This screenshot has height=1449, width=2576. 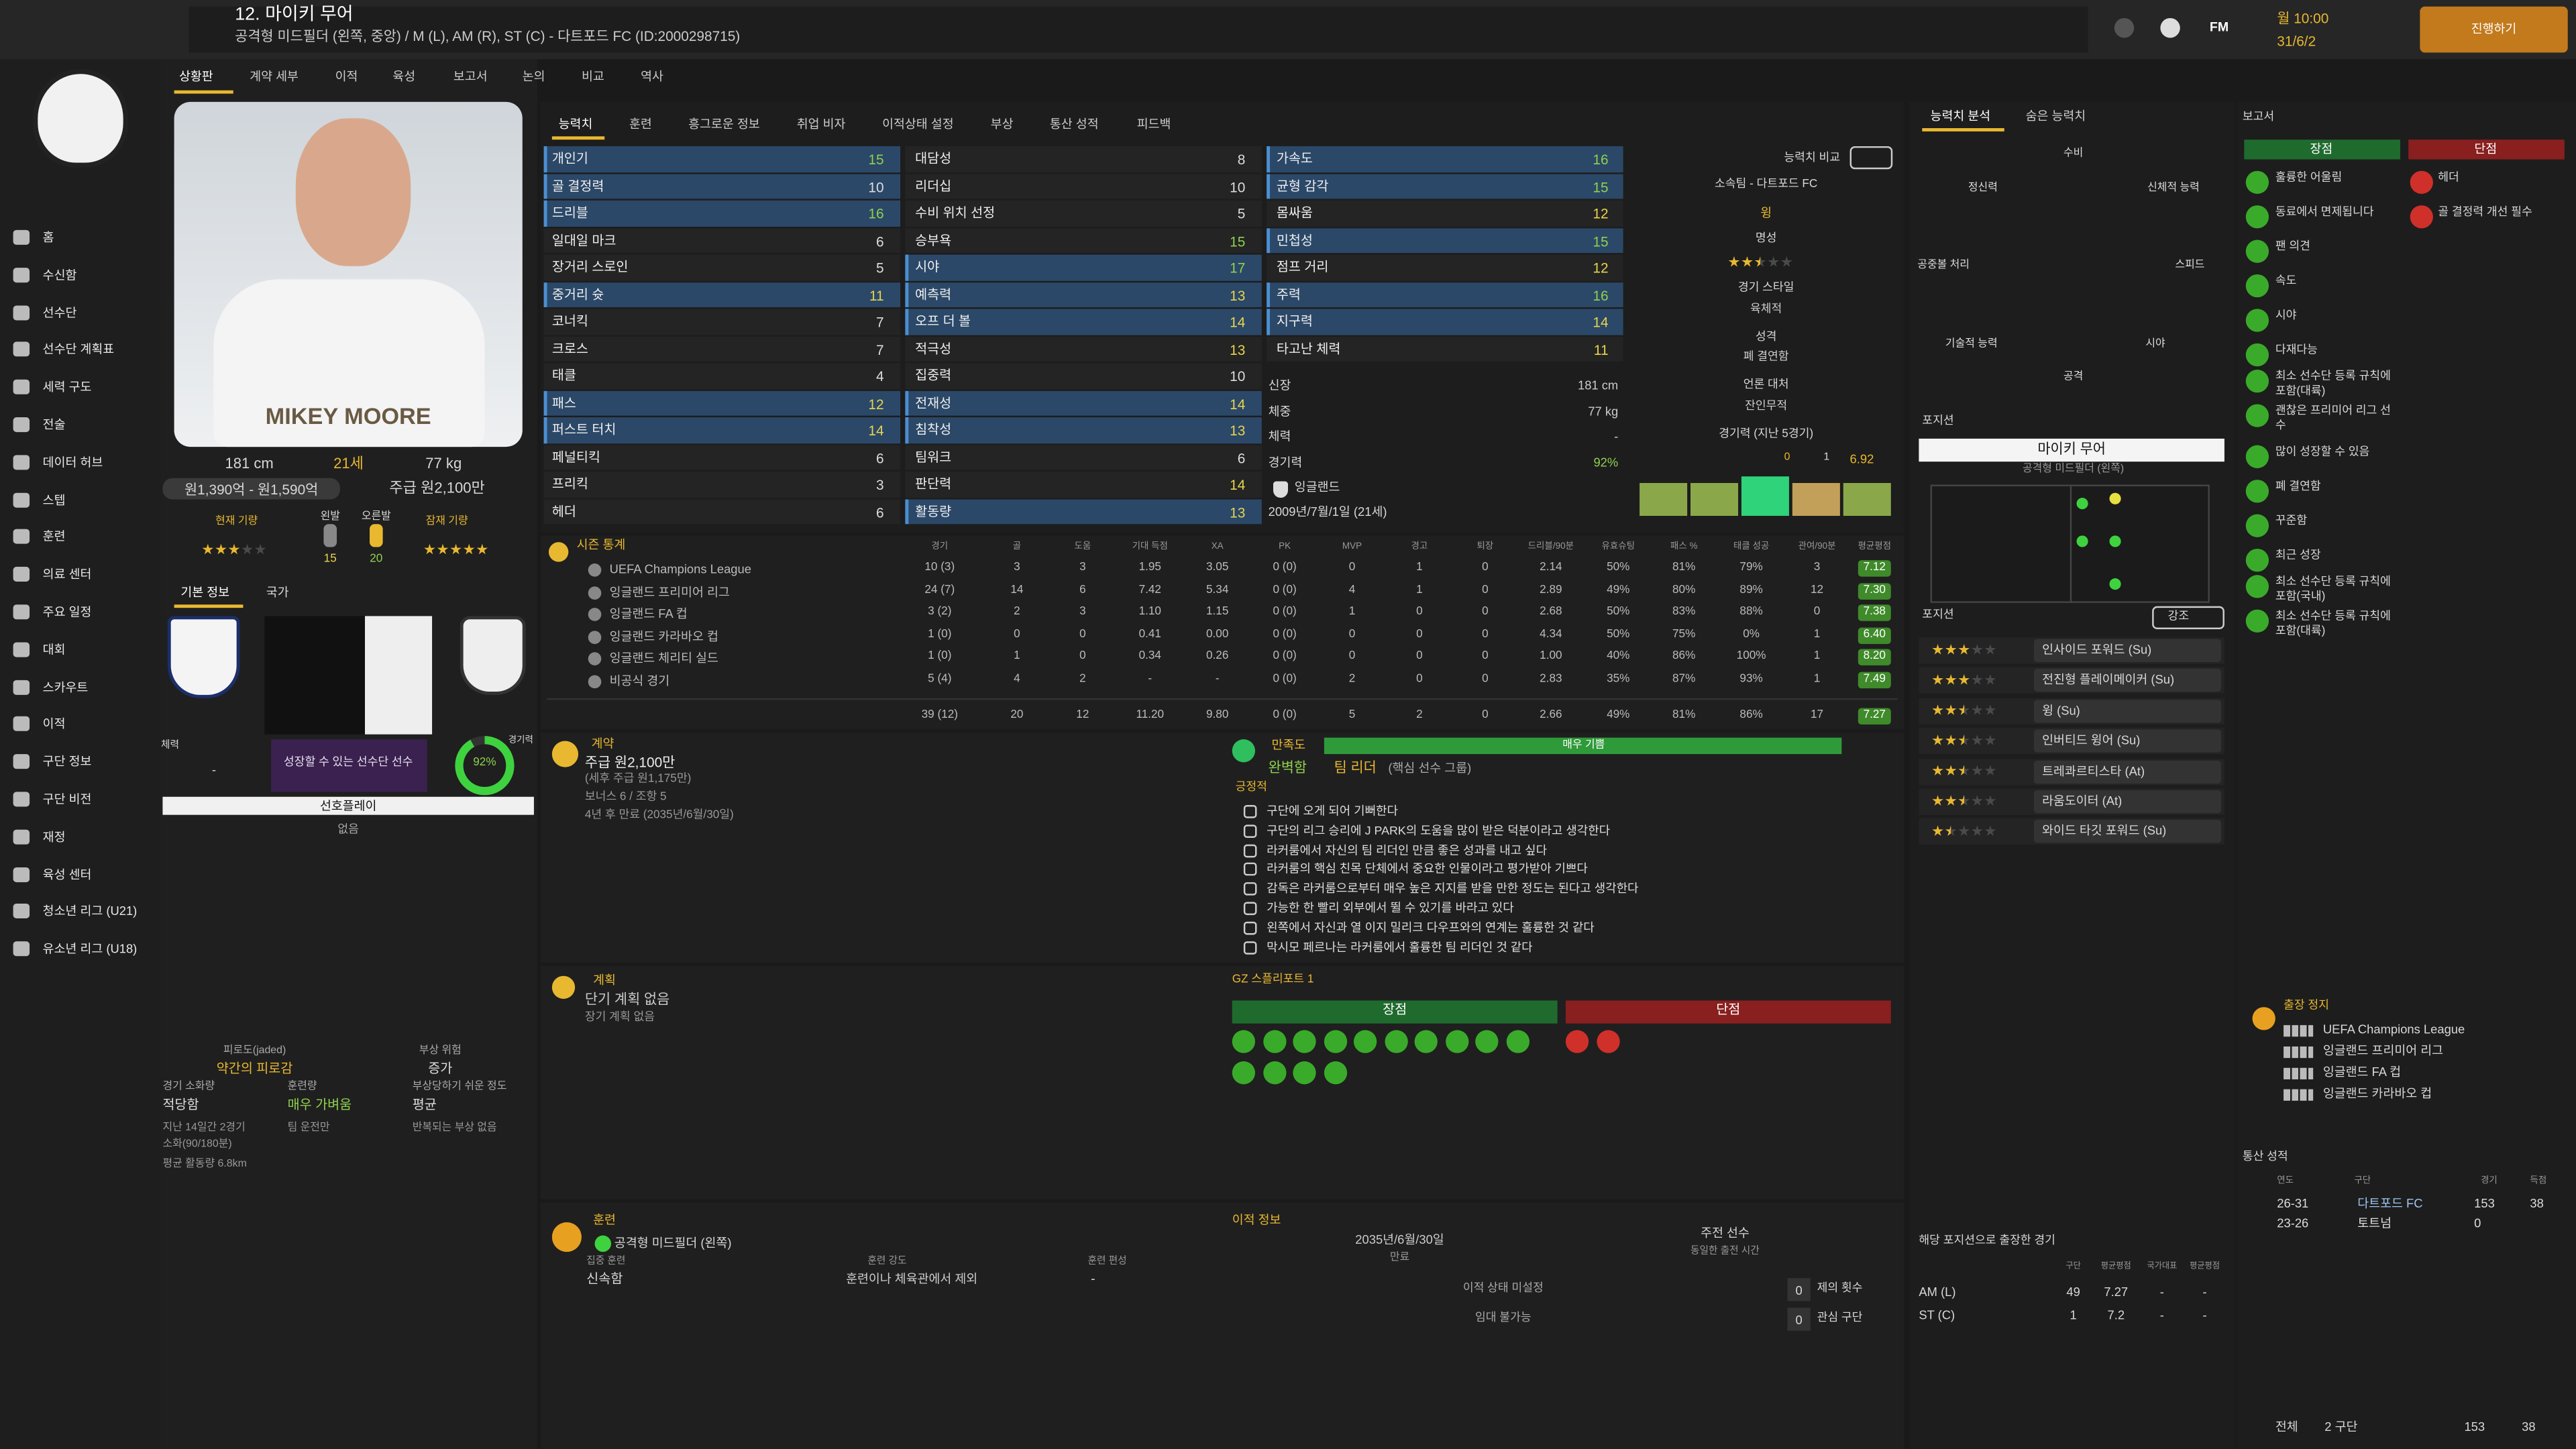 What do you see at coordinates (72, 462) in the screenshot?
I see `nav-item: 데이터 허브` at bounding box center [72, 462].